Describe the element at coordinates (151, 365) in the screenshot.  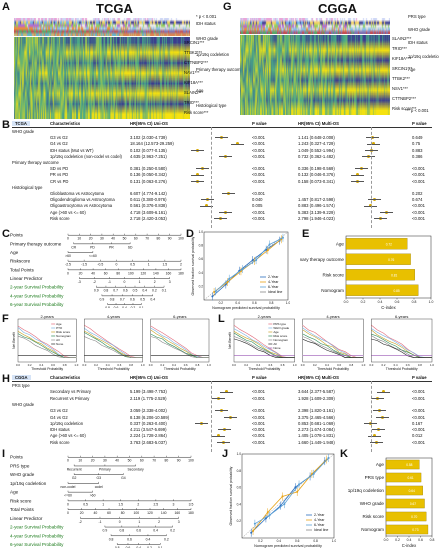
I see `tick-label: 0.0` at that location.